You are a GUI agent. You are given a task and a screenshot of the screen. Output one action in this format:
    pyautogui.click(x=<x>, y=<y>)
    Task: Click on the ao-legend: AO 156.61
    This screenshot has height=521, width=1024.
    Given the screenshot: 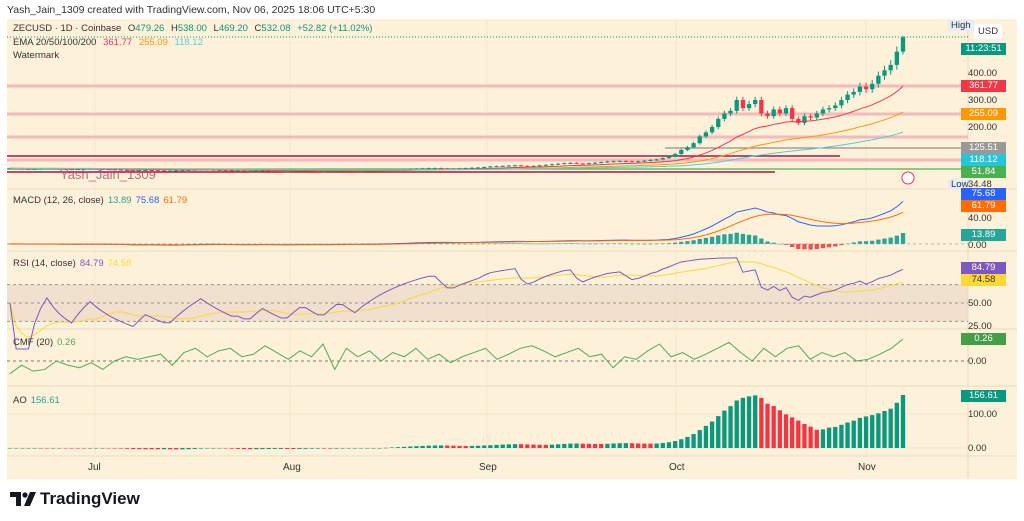 What is the action you would take?
    pyautogui.click(x=38, y=400)
    